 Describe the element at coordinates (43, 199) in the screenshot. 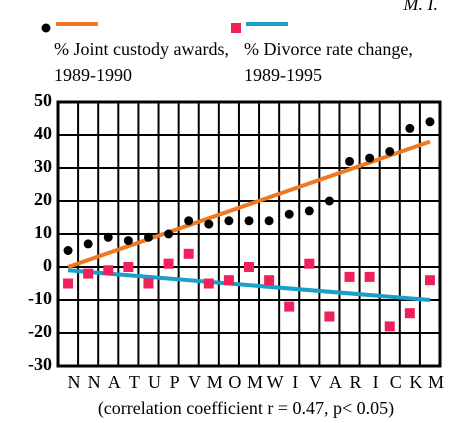

I see `y-tick-label: 20` at that location.